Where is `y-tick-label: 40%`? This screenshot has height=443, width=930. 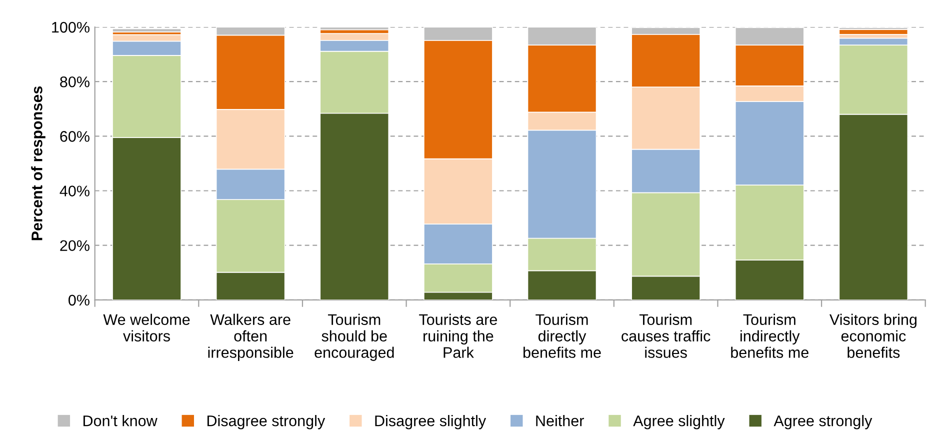 y-tick-label: 40% is located at coordinates (75, 191).